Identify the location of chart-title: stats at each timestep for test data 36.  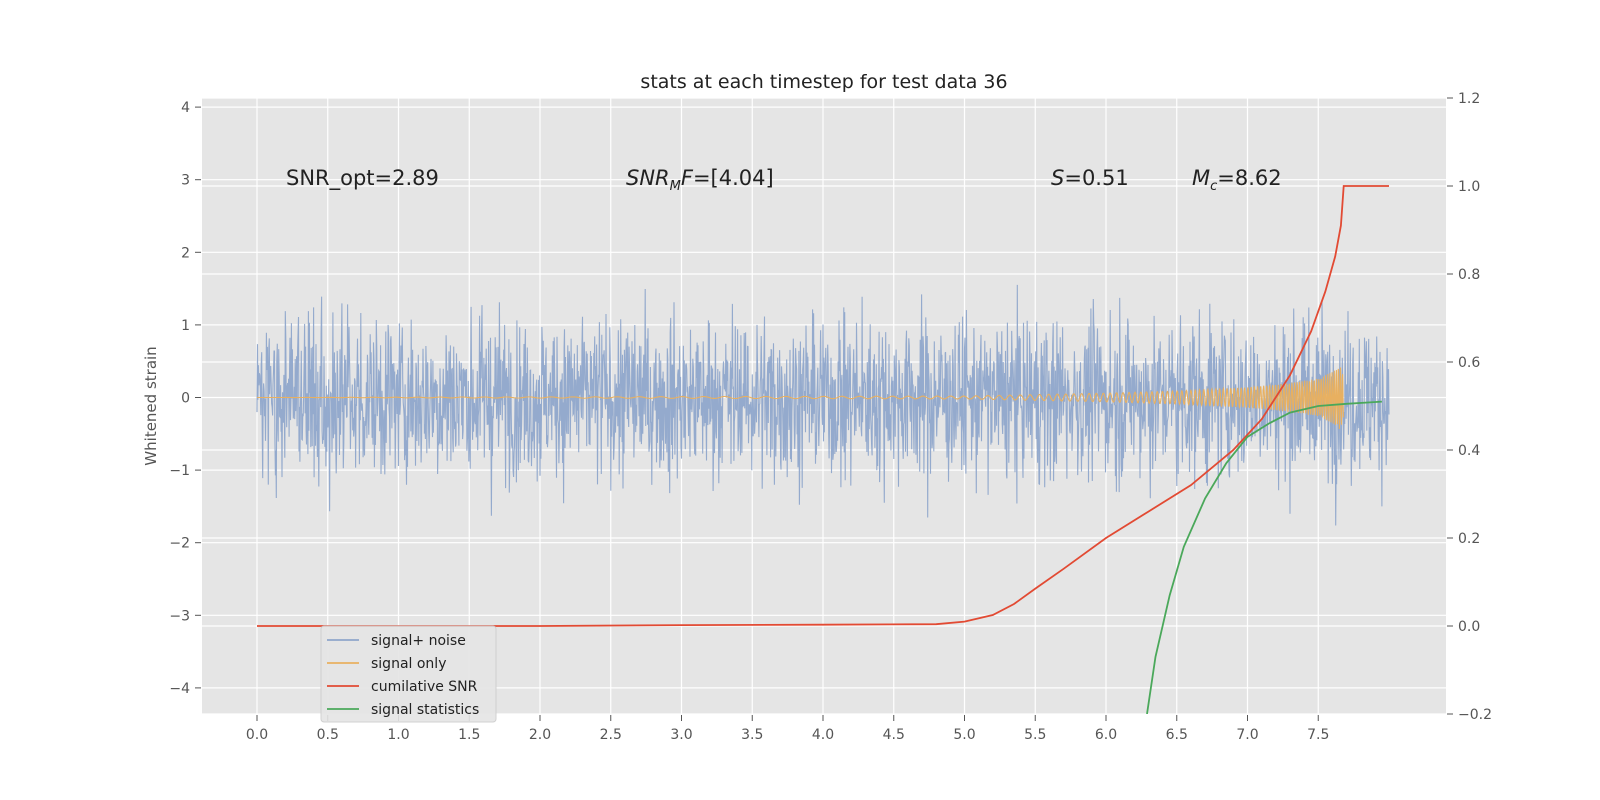
(823, 82).